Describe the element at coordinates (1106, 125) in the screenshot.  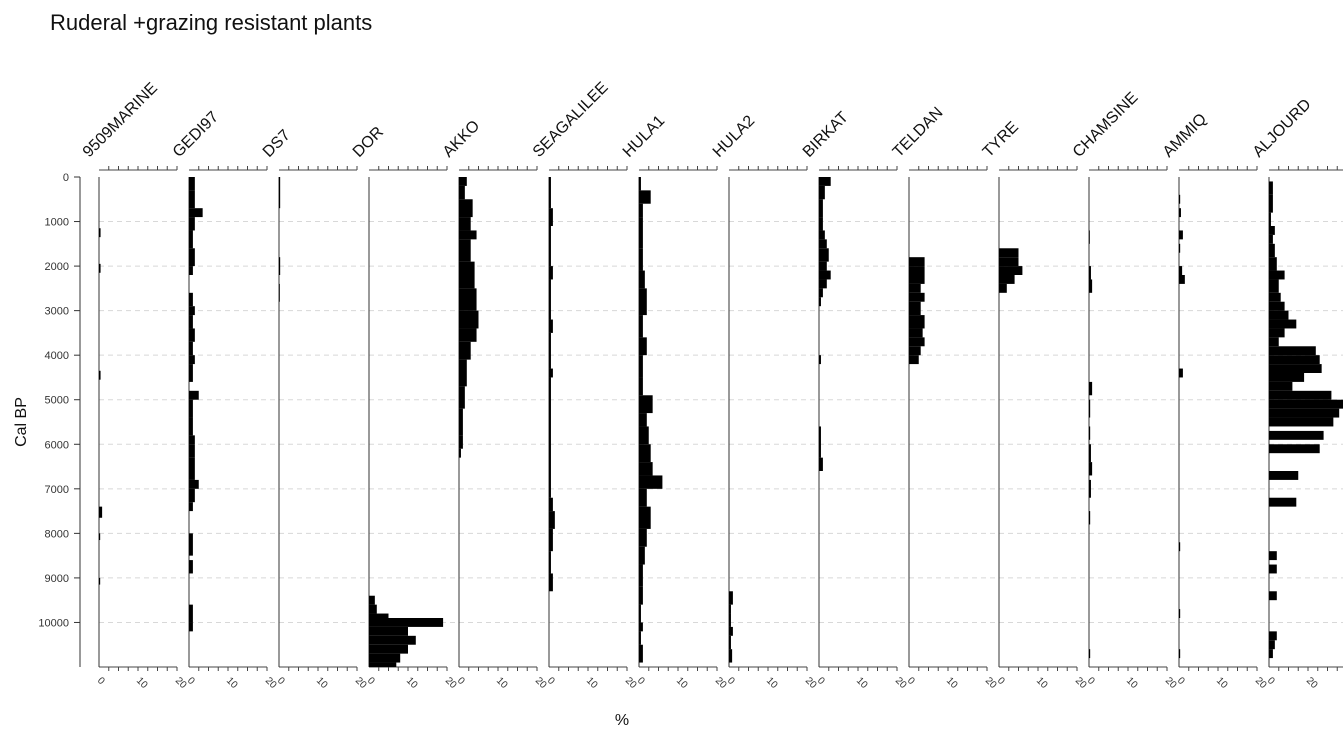
I see `site-label: CHAMSINE` at that location.